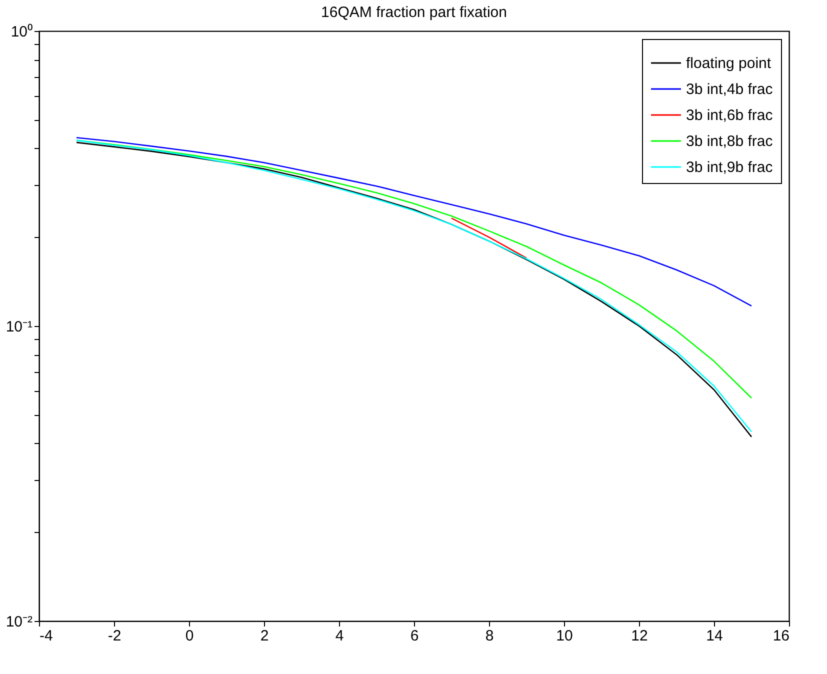  What do you see at coordinates (564, 636) in the screenshot?
I see `x-tick-label: 10` at bounding box center [564, 636].